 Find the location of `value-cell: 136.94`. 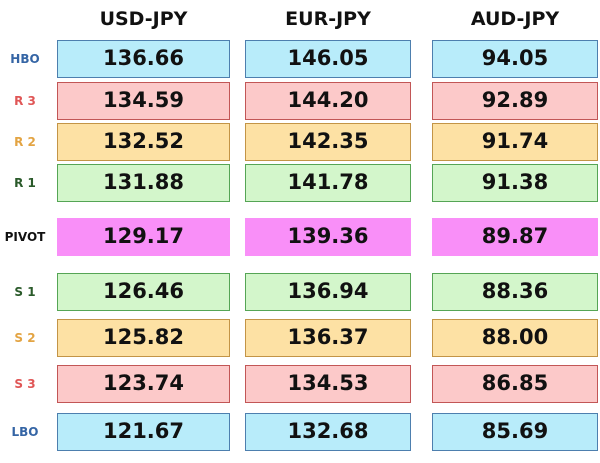

value-cell: 136.94 is located at coordinates (328, 292).